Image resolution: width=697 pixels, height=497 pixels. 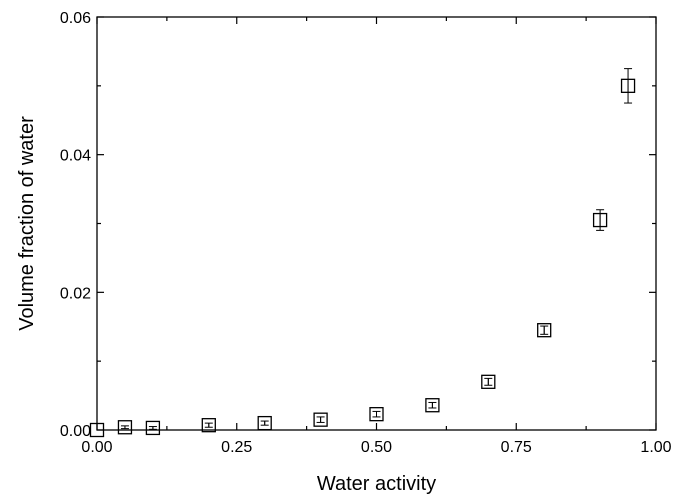 I want to click on x-tick-label: 0.50, so click(x=376, y=447).